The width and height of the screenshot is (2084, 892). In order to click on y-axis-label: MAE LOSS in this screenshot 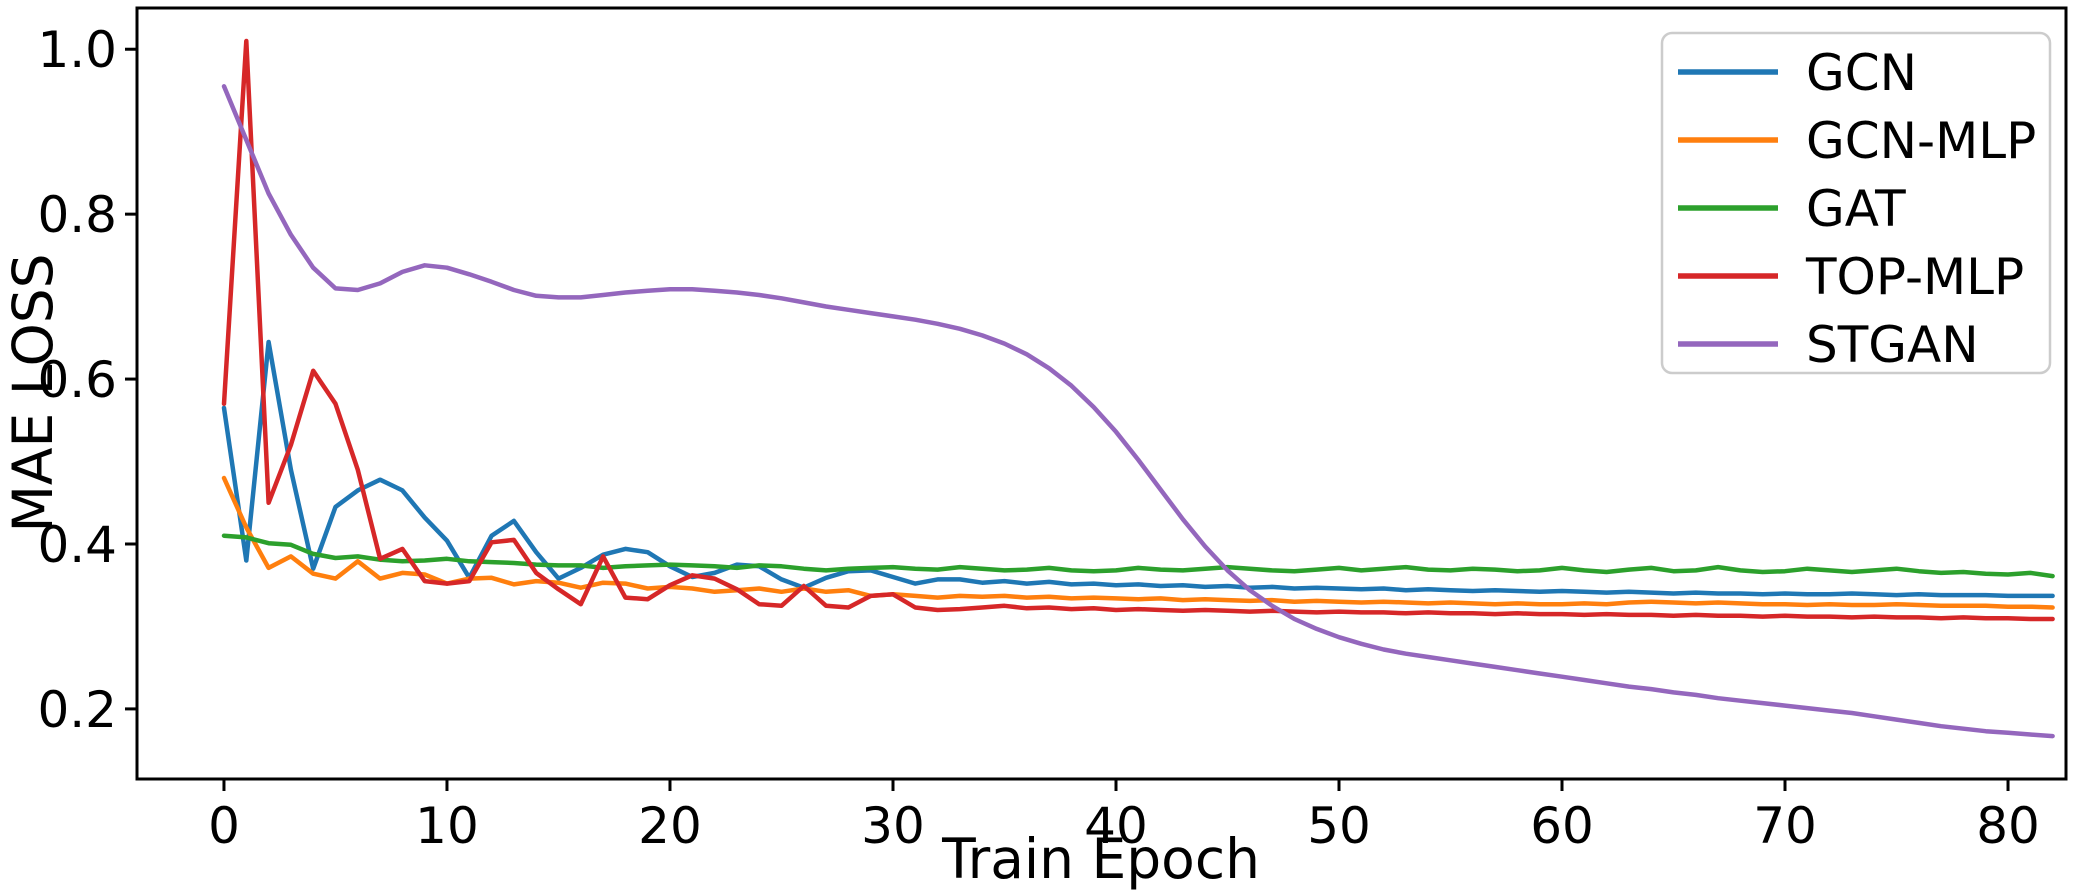, I will do `click(33, 392)`.